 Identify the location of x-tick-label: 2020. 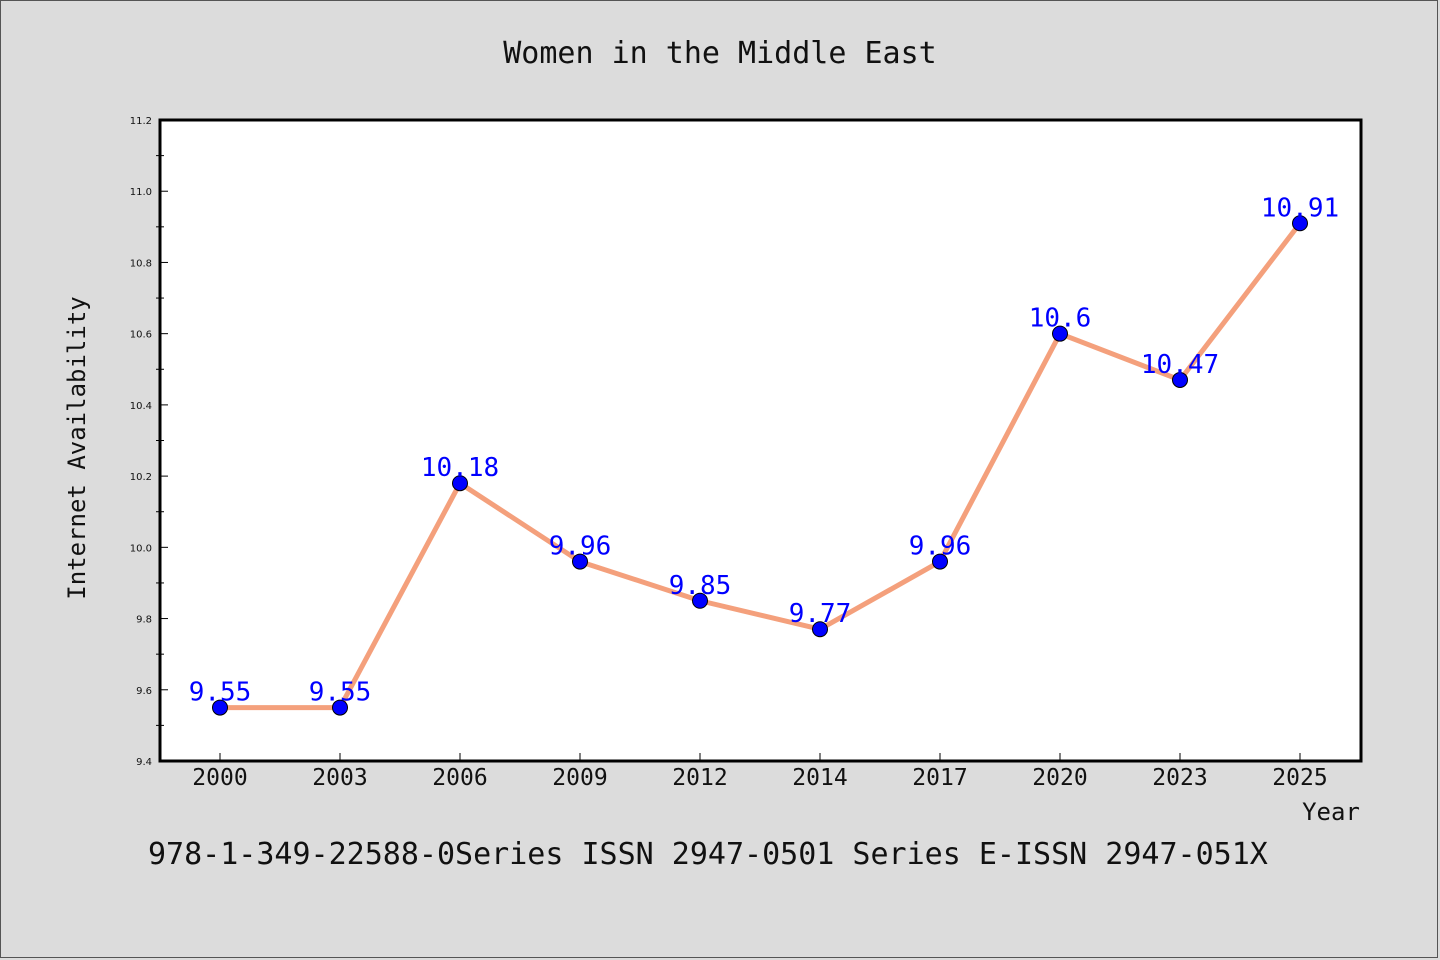
(1059, 778).